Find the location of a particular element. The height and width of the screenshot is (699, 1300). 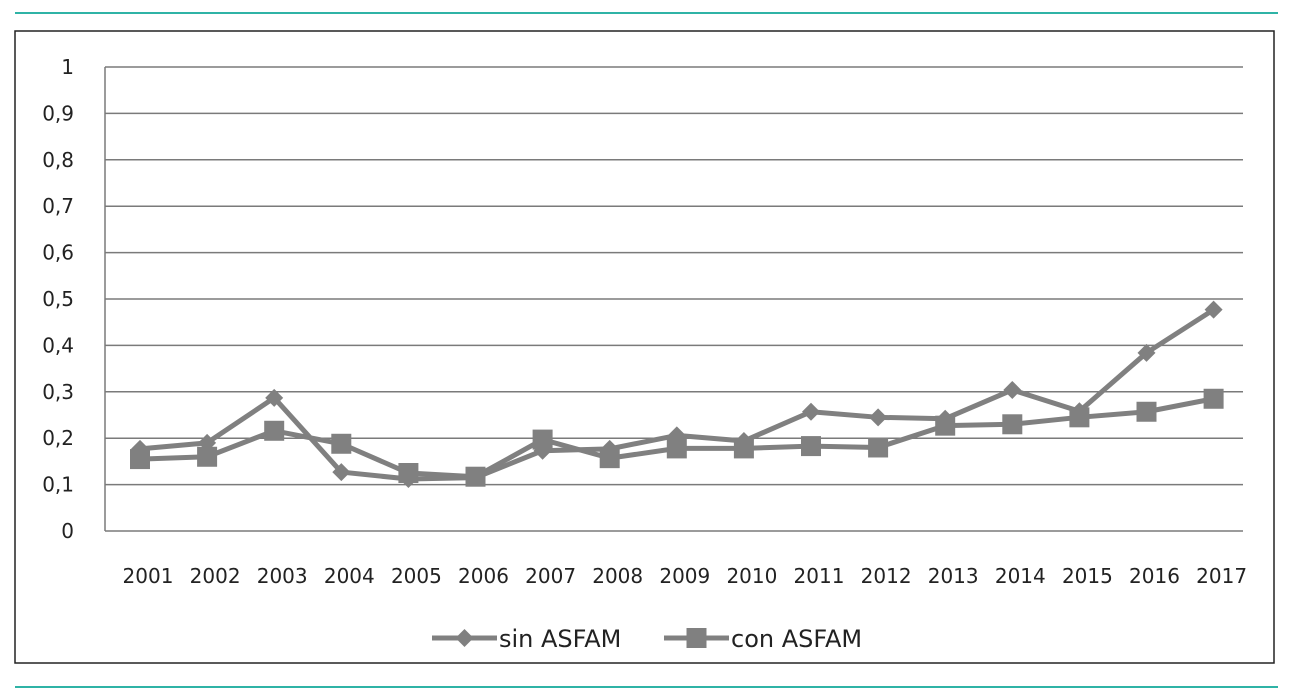

x-tick-label: 2013 is located at coordinates (953, 576).